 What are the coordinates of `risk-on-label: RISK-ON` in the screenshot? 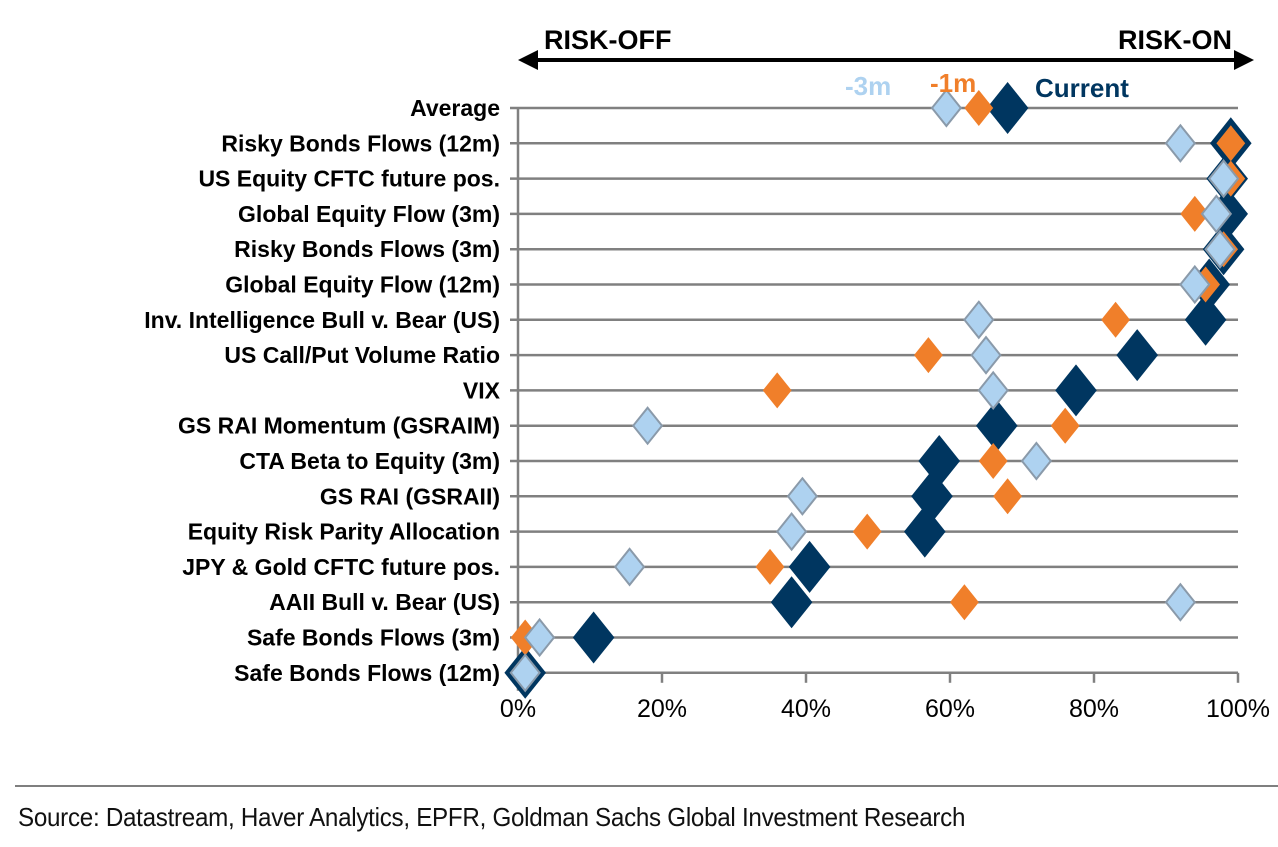 It's located at (1175, 40).